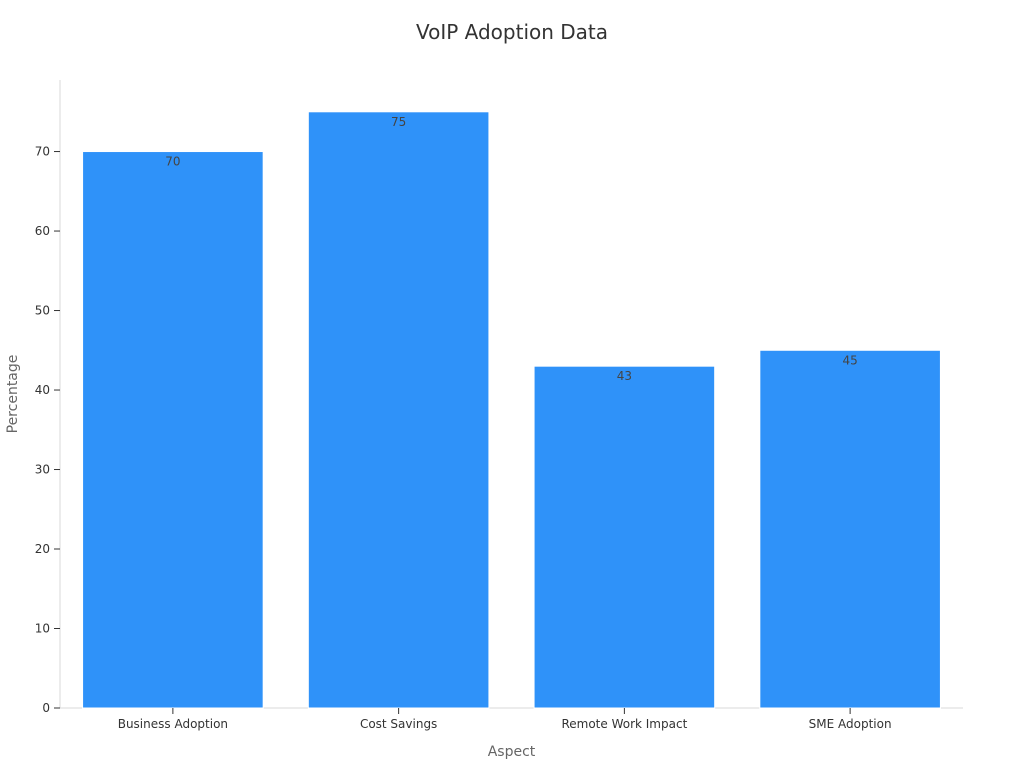  What do you see at coordinates (42, 390) in the screenshot?
I see `y-tick-label: 40` at bounding box center [42, 390].